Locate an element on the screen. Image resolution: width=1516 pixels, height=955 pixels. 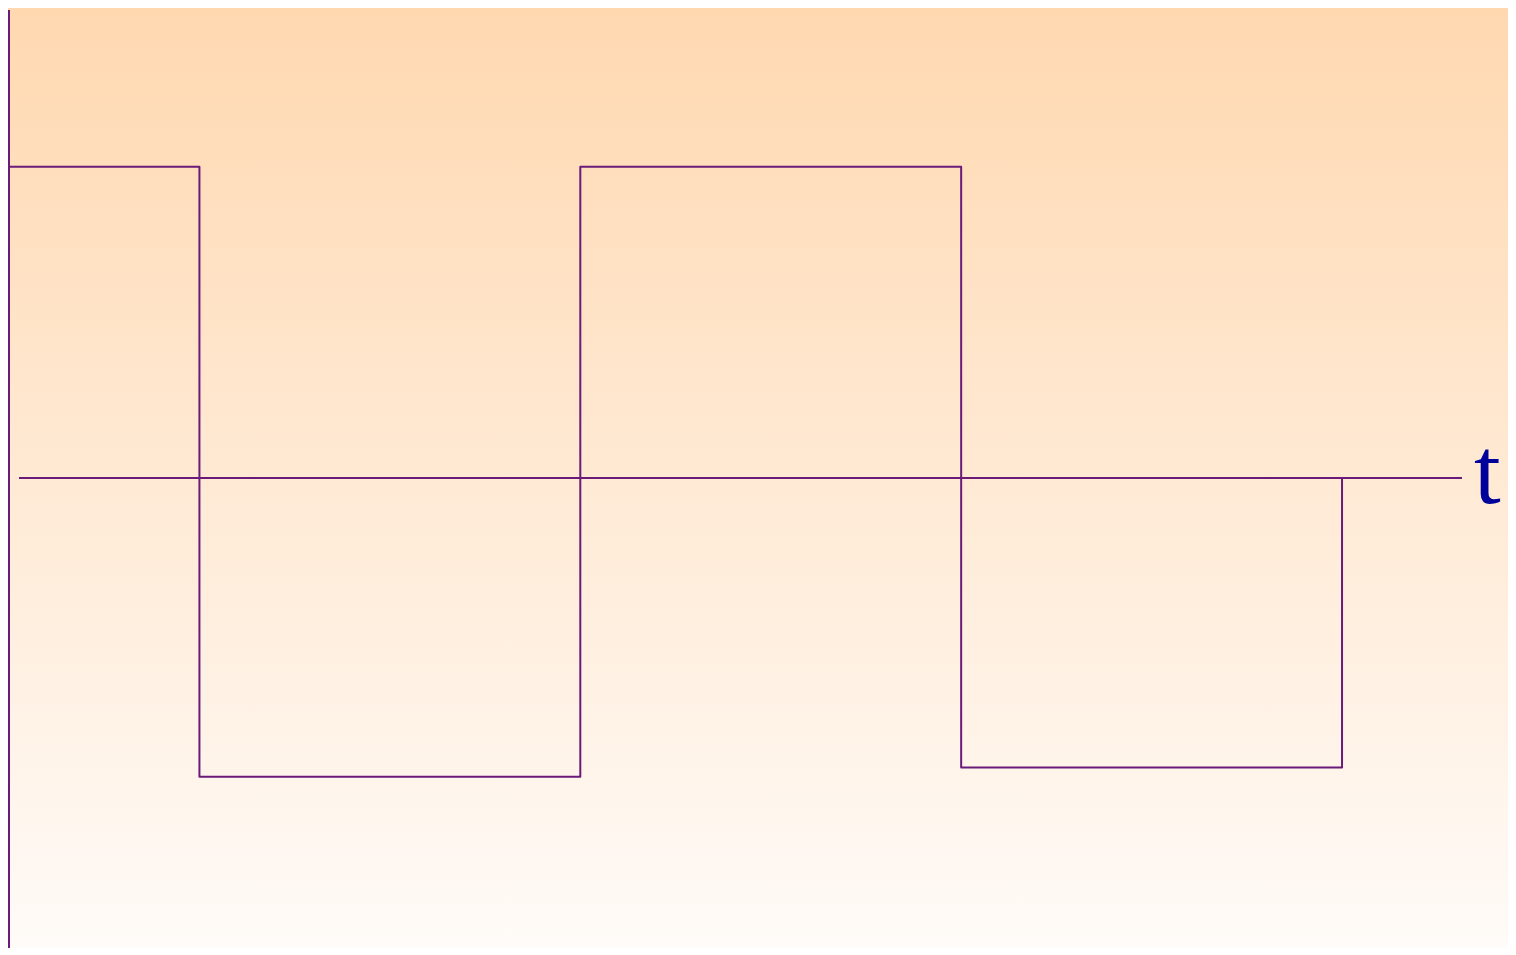
x-axis-title: t is located at coordinates (1487, 471).